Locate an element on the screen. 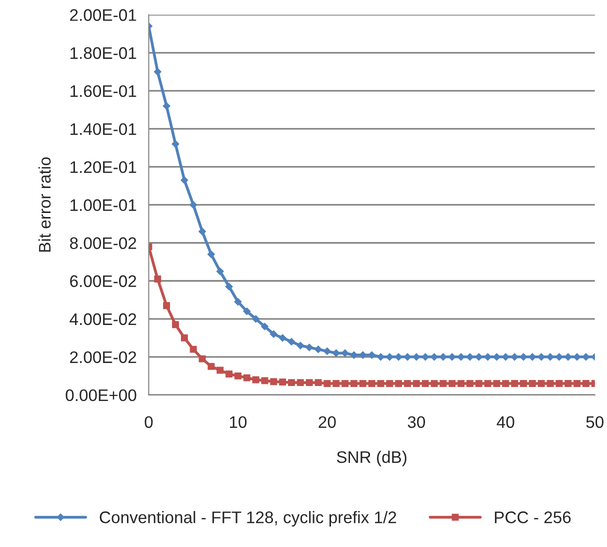 The height and width of the screenshot is (547, 607). y-axis-title: Bit error ratio is located at coordinates (44, 204).